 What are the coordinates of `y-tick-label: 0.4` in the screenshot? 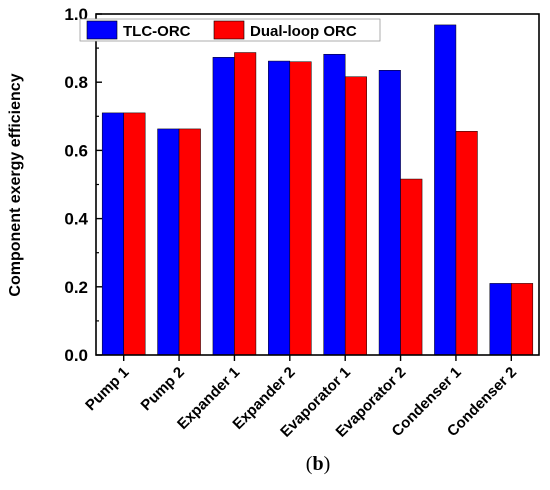 It's located at (76, 219).